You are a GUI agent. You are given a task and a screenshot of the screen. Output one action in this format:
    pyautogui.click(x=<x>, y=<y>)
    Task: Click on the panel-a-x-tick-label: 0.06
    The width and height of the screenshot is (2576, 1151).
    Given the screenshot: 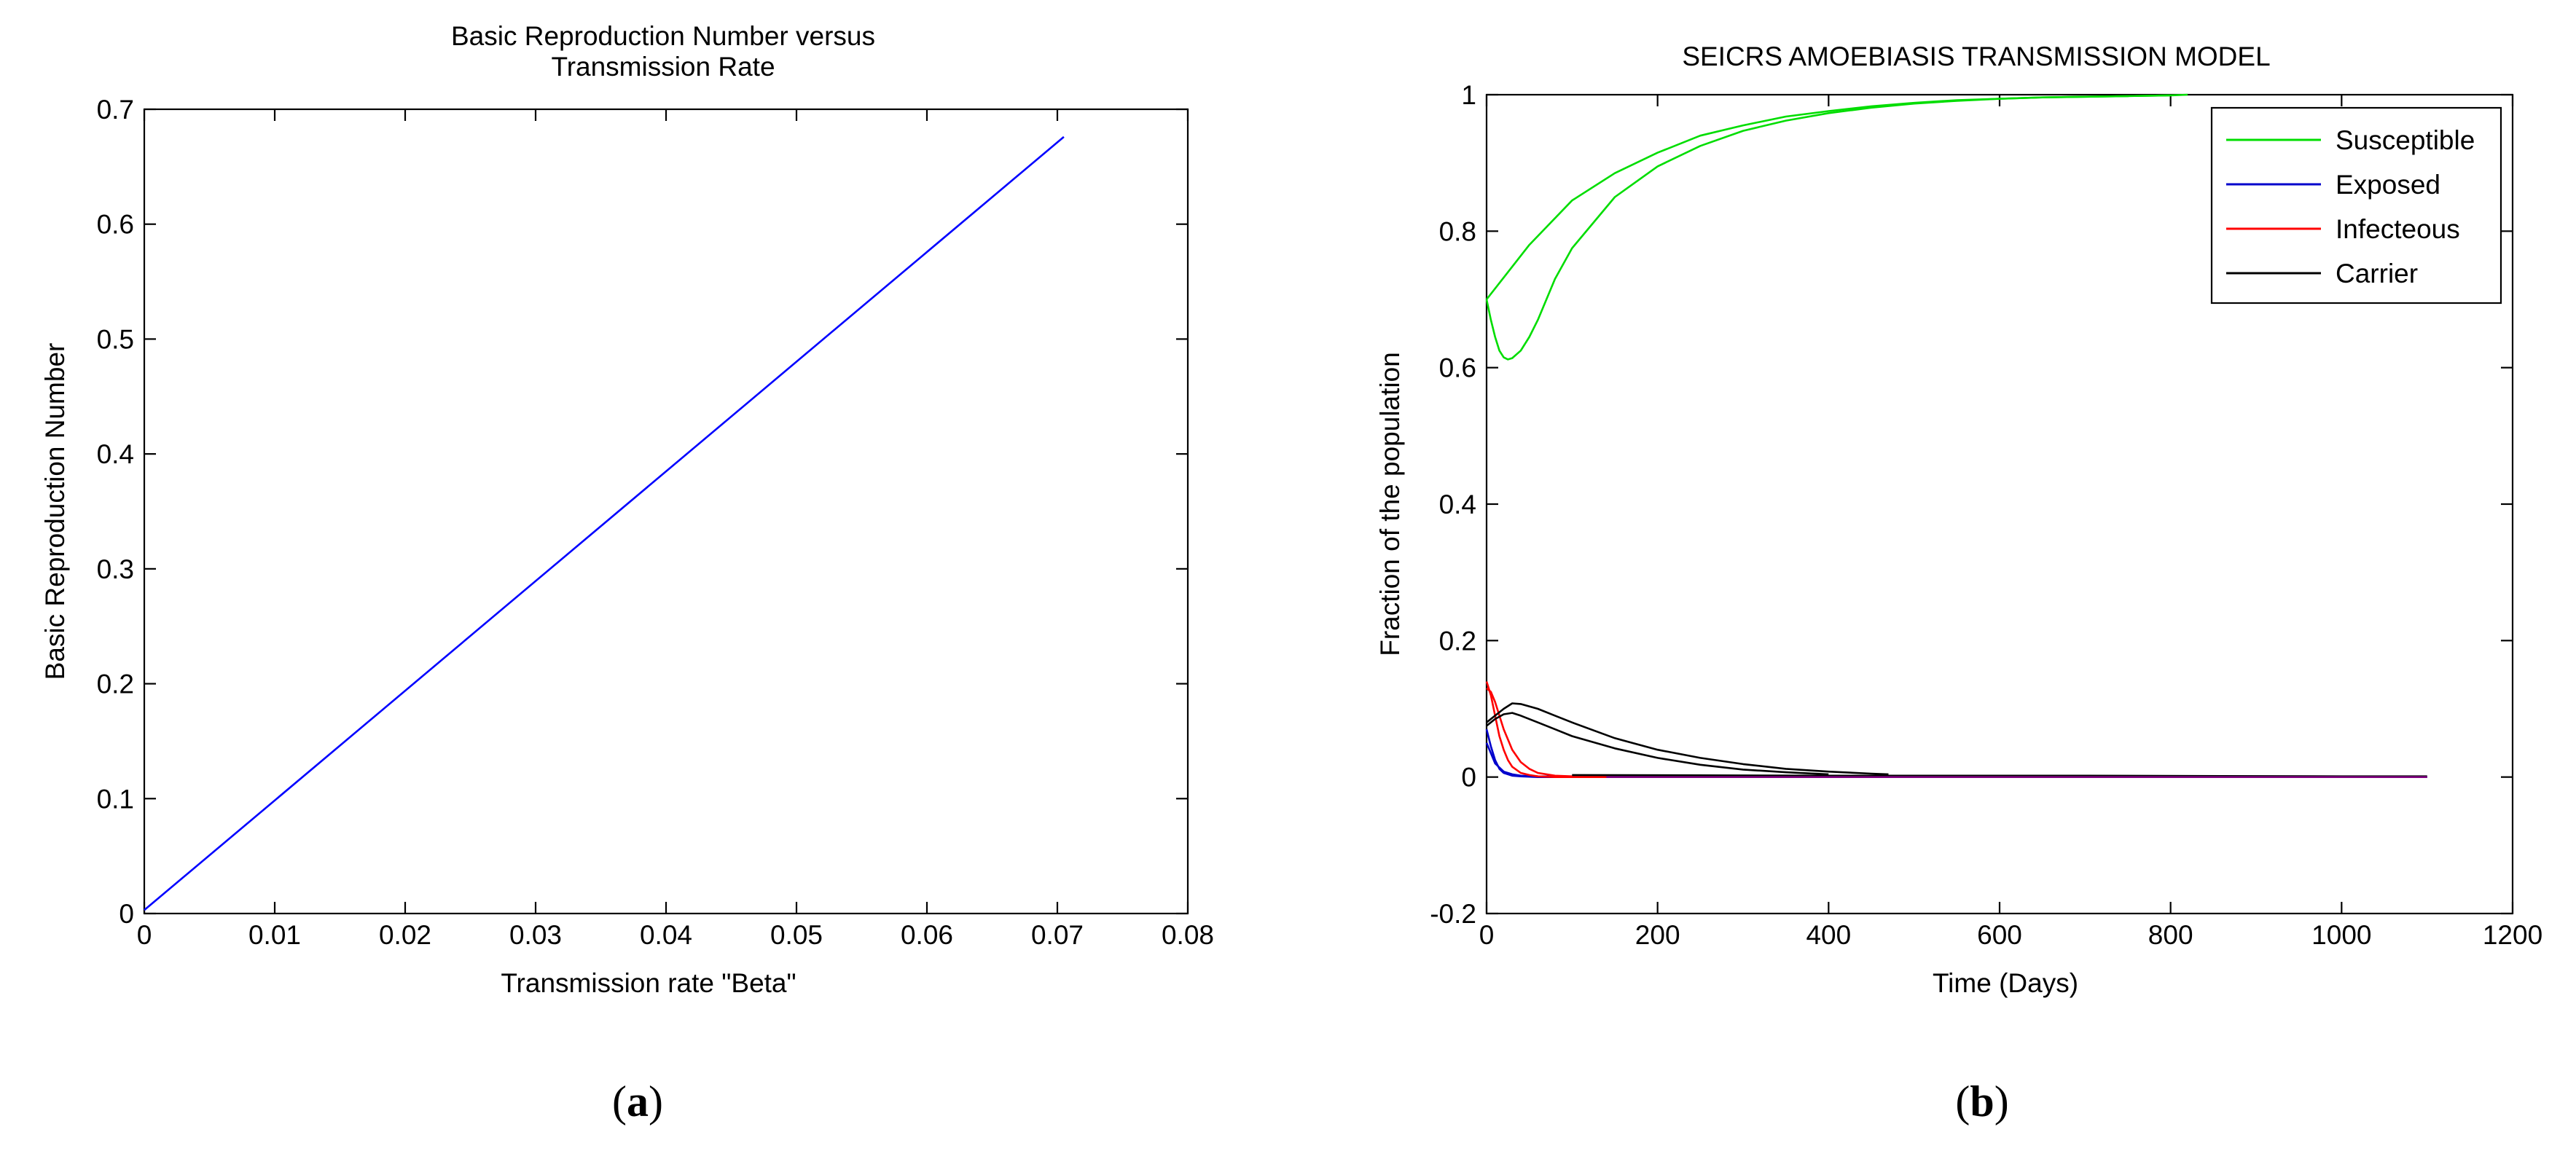 What is the action you would take?
    pyautogui.click(x=927, y=935)
    